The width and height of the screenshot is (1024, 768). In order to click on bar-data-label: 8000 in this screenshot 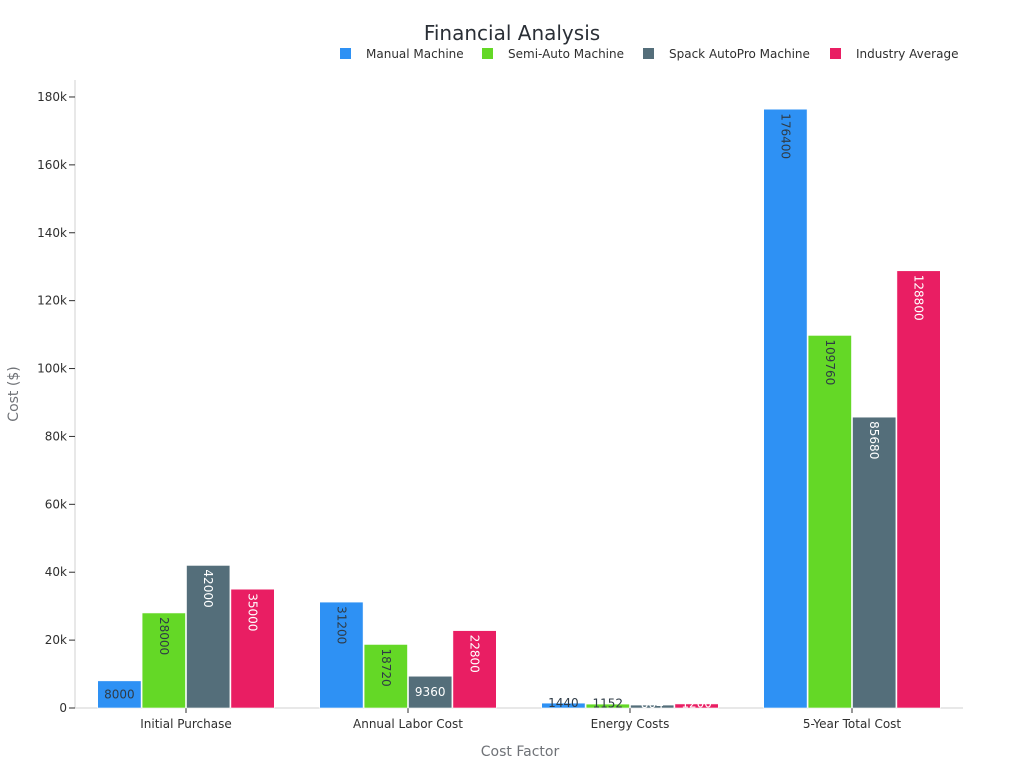, I will do `click(119, 694)`.